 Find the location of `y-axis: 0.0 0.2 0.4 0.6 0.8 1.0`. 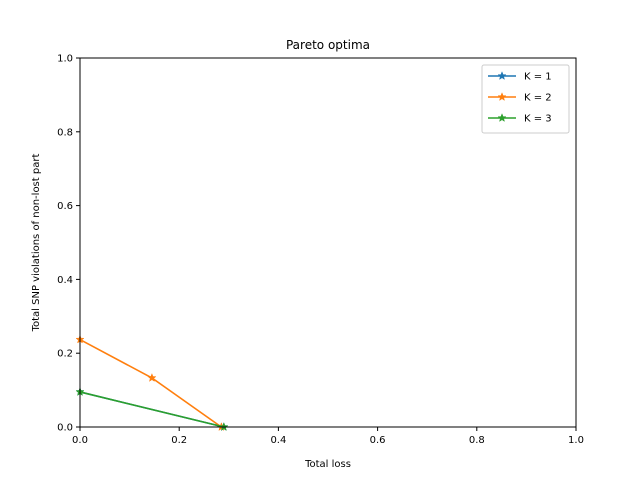

y-axis: 0.0 0.2 0.4 0.6 0.8 1.0 is located at coordinates (68, 244).